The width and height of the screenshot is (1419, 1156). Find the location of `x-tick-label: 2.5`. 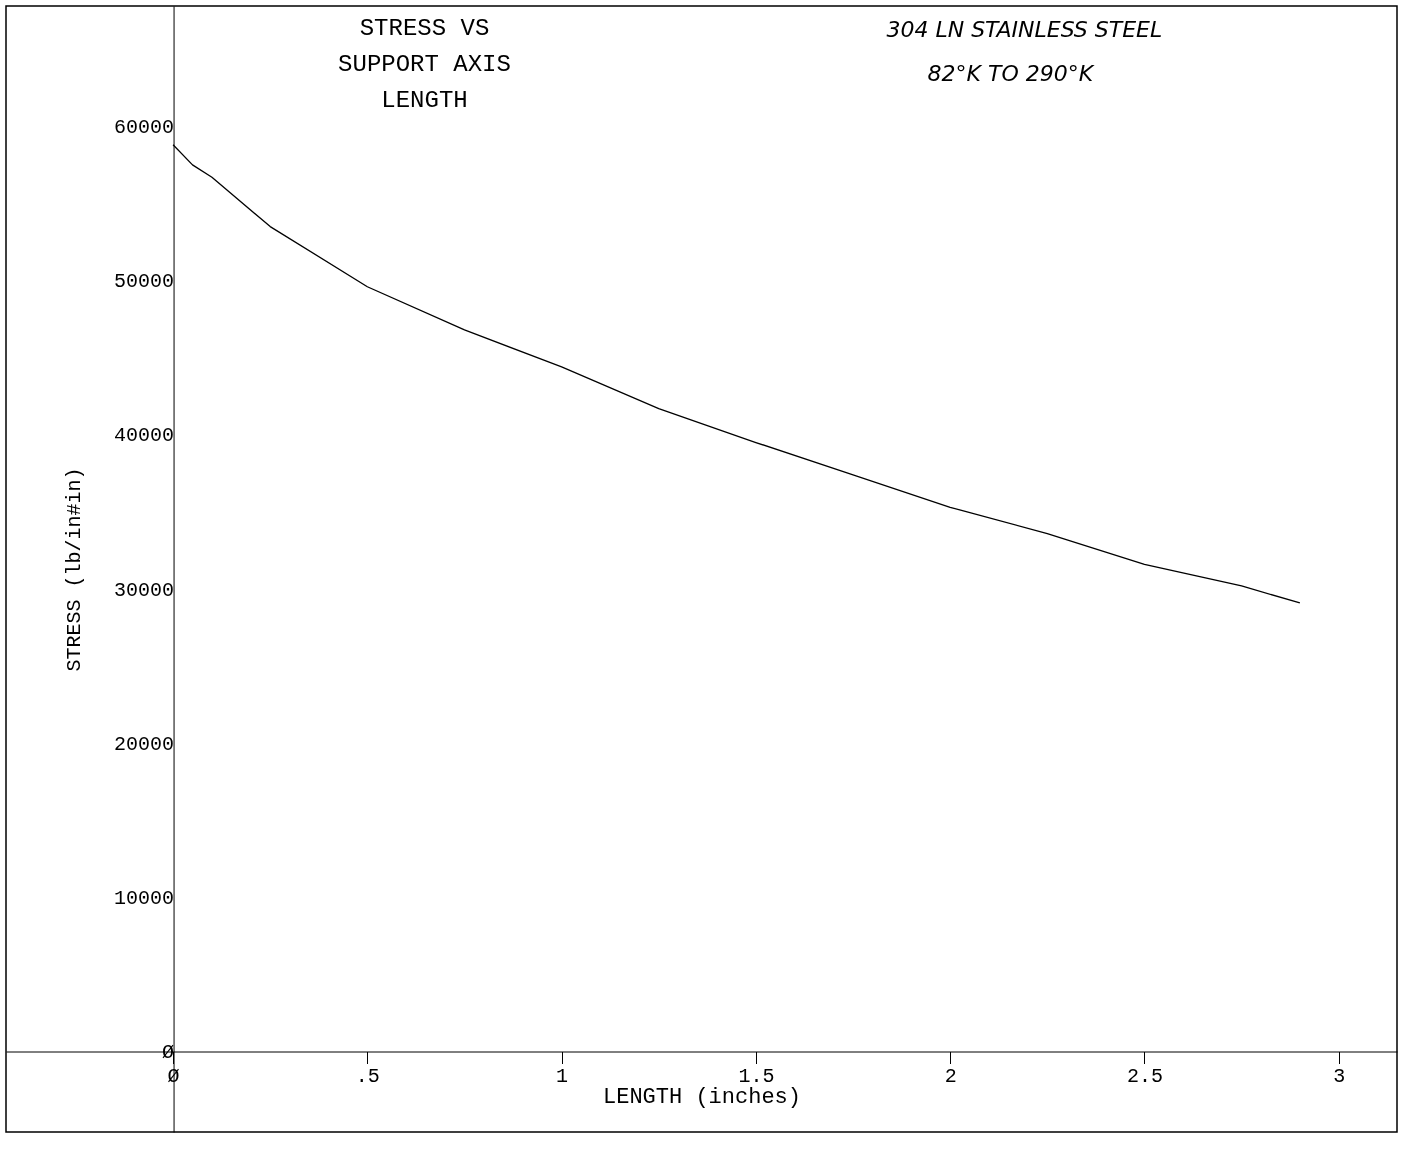

x-tick-label: 2.5 is located at coordinates (1144, 1077).